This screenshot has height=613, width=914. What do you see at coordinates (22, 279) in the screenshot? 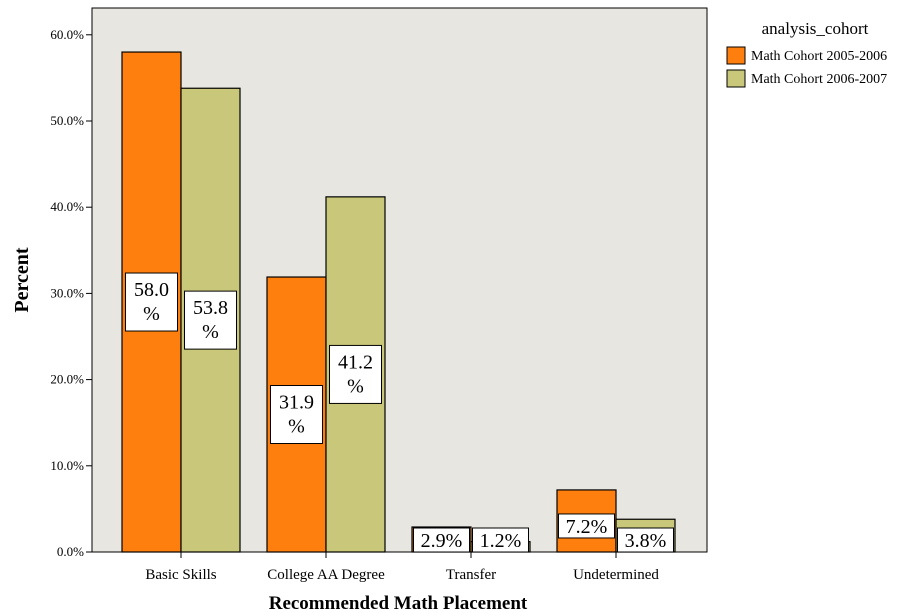
I see `y-axis-title: Percent` at bounding box center [22, 279].